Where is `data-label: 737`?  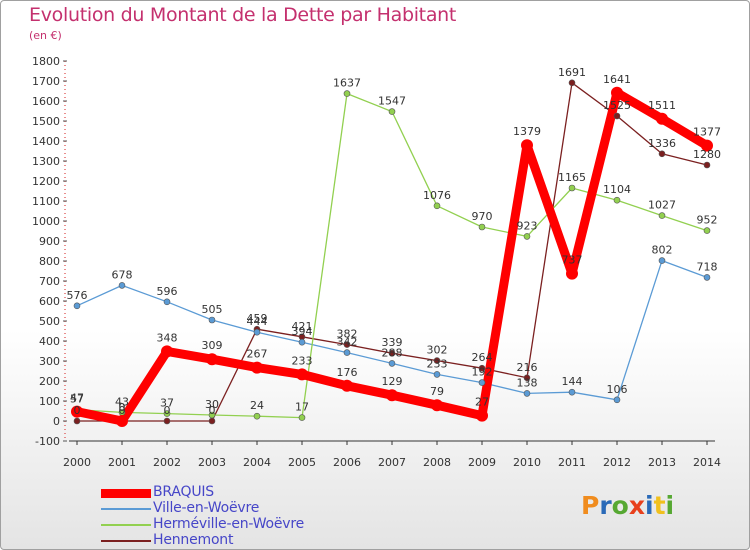
data-label: 737 is located at coordinates (572, 260).